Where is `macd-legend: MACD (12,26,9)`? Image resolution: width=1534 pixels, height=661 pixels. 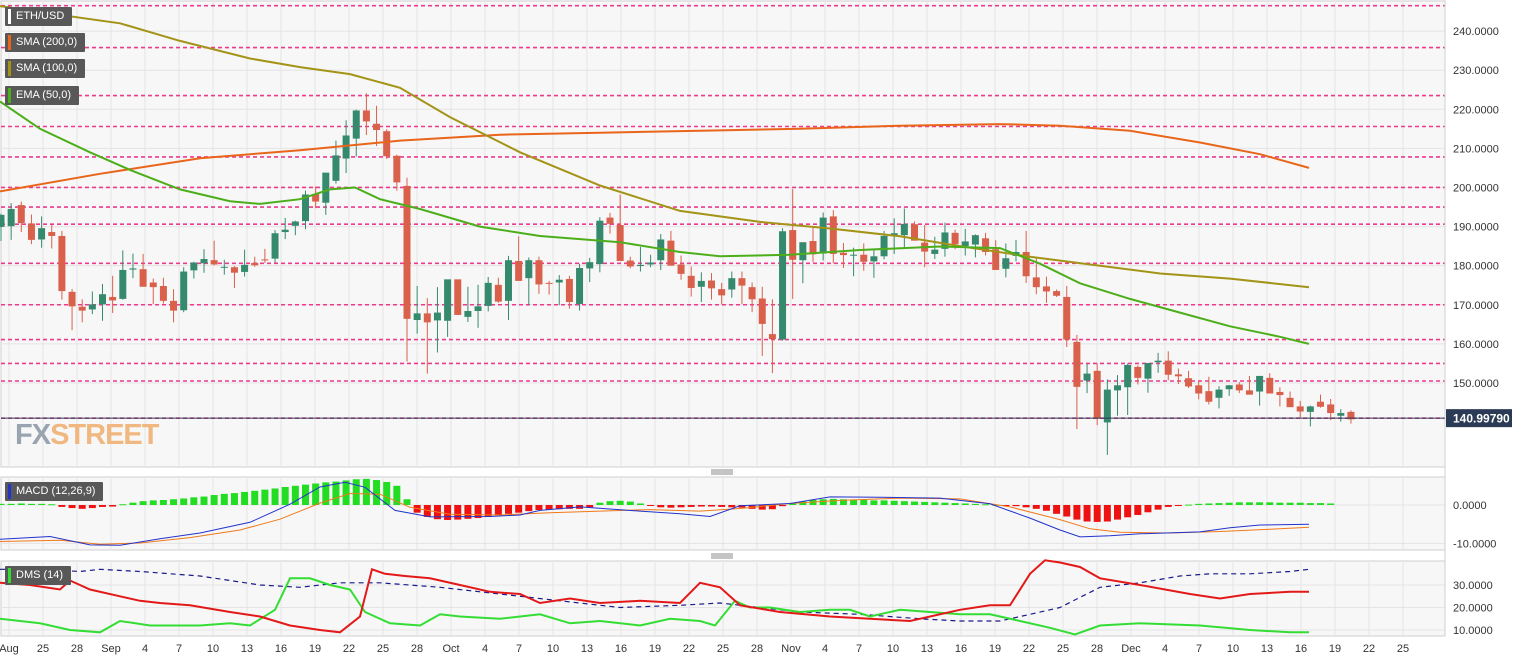
macd-legend: MACD (12,26,9) is located at coordinates (54, 491).